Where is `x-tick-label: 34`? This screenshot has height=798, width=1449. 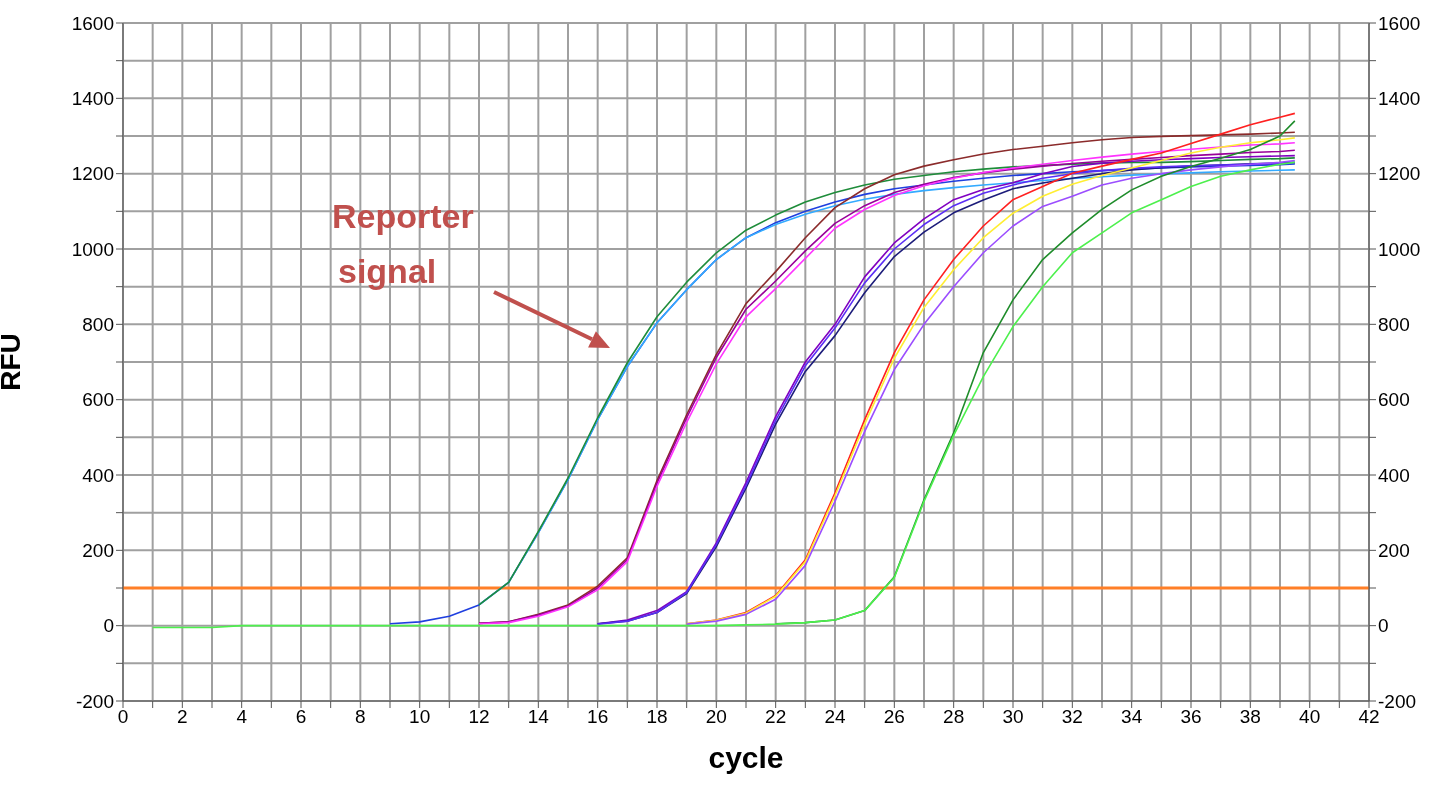 x-tick-label: 34 is located at coordinates (1132, 717).